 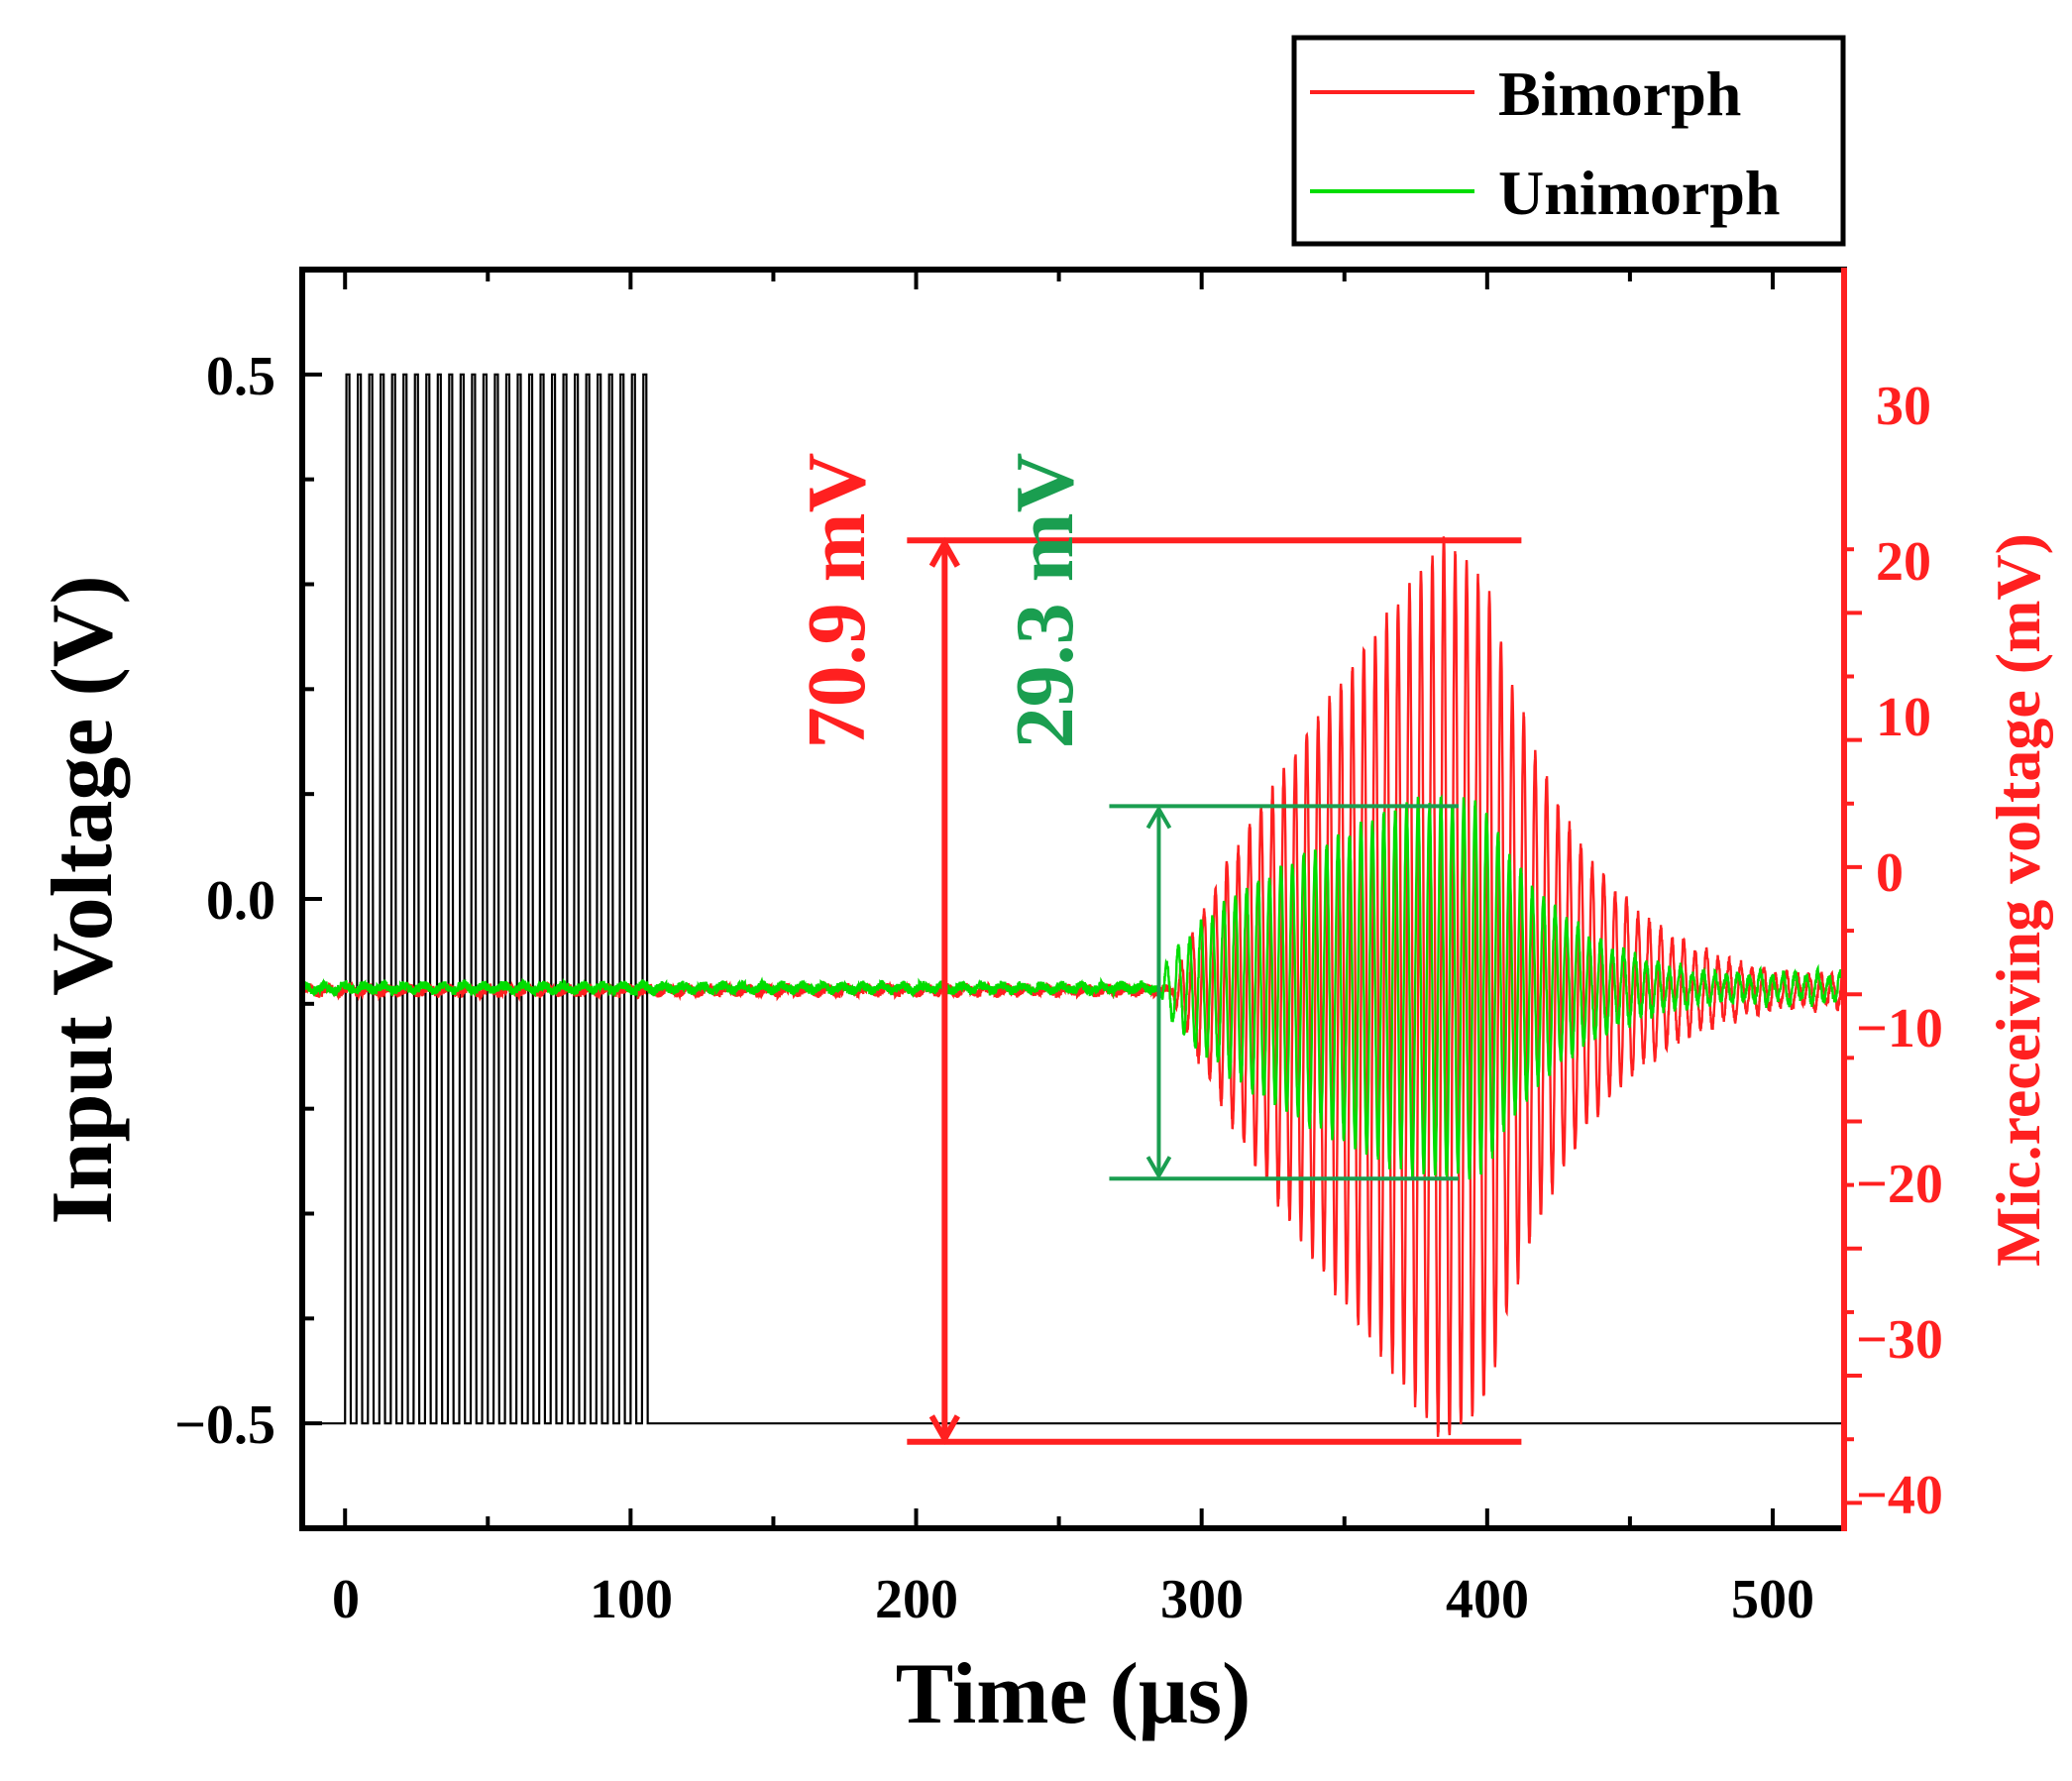 What do you see at coordinates (631, 1599) in the screenshot?
I see `x-tick-label-100: 100` at bounding box center [631, 1599].